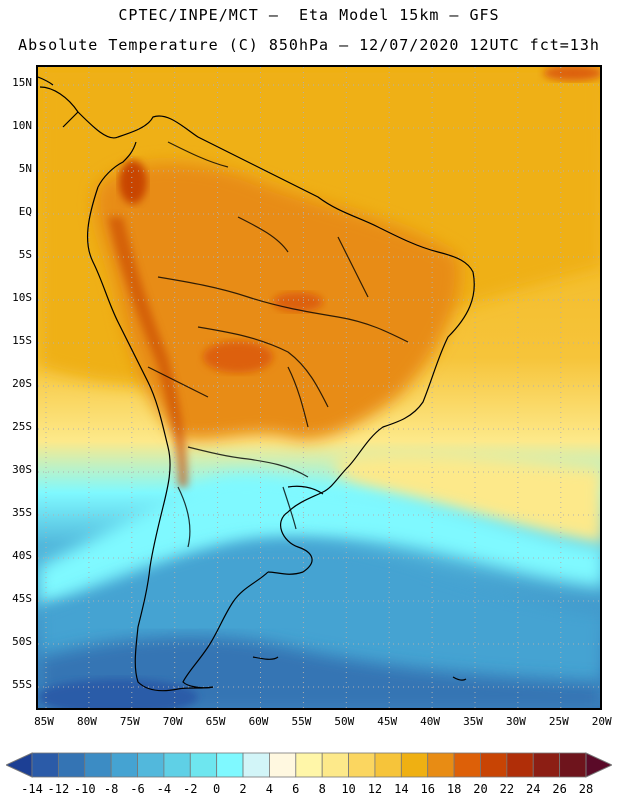 The width and height of the screenshot is (618, 800). What do you see at coordinates (172, 721) in the screenshot?
I see `lon-label: 70W` at bounding box center [172, 721].